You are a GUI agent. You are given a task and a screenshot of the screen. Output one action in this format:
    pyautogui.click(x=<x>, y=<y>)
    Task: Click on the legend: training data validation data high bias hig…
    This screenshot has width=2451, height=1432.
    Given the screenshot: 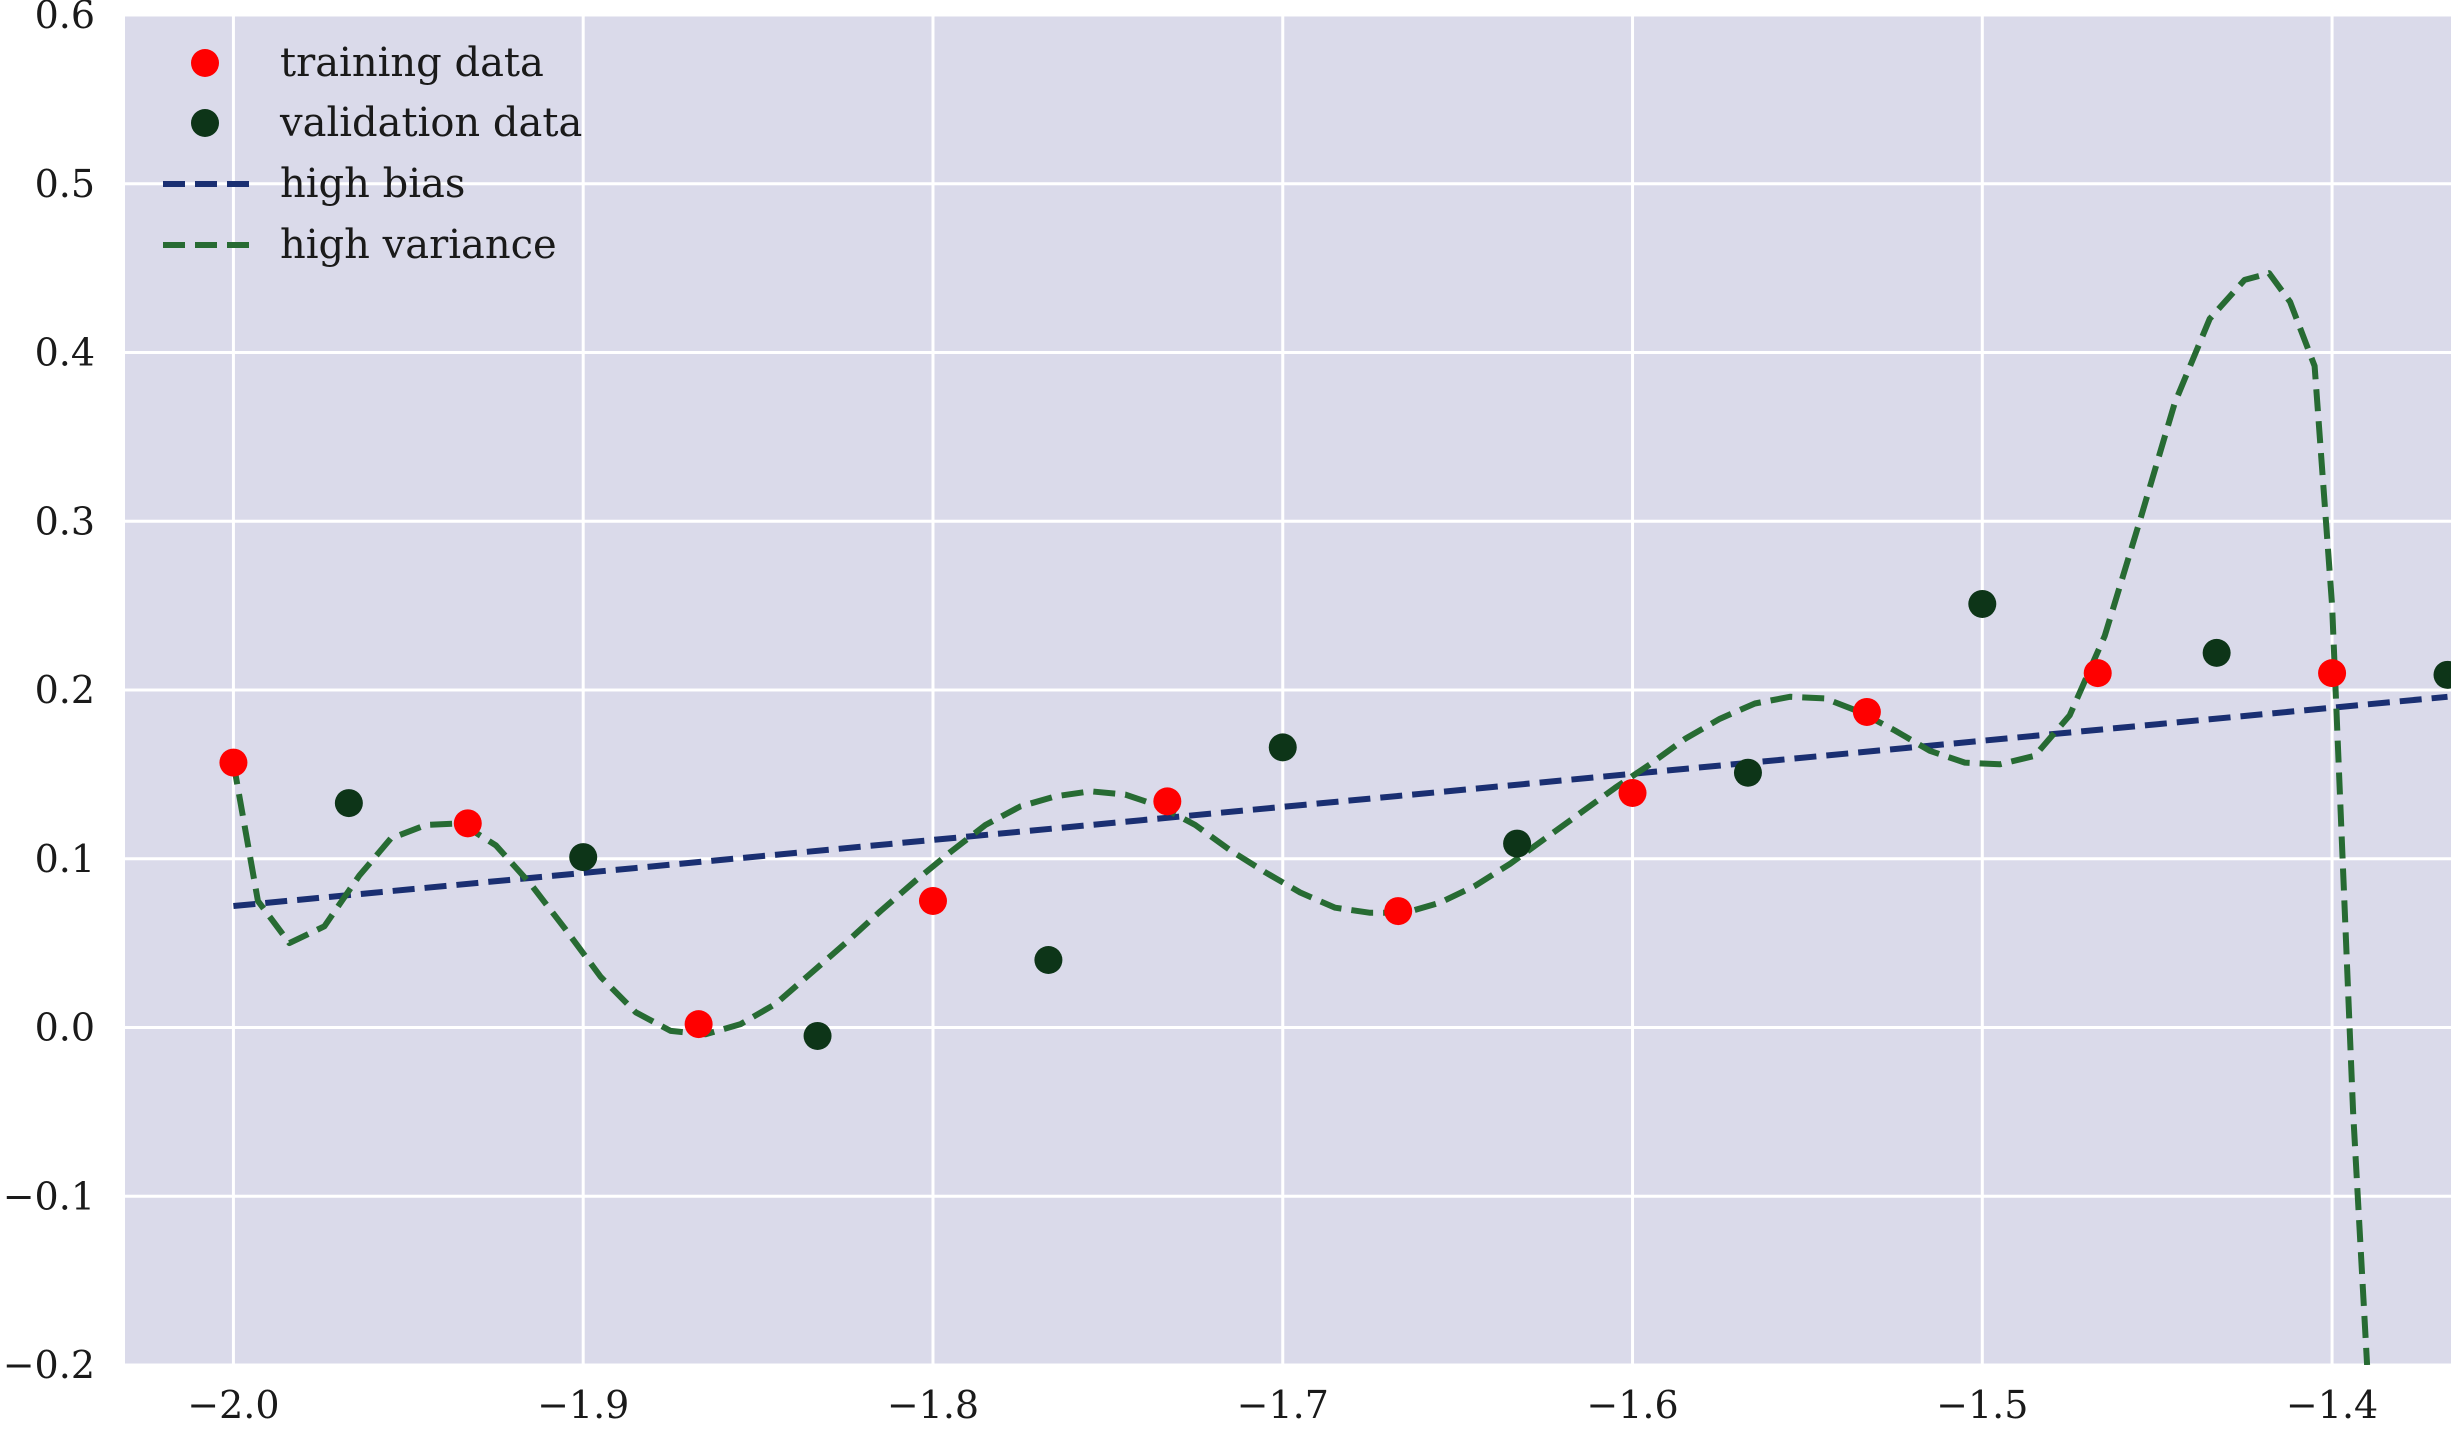 What is the action you would take?
    pyautogui.click(x=372, y=154)
    